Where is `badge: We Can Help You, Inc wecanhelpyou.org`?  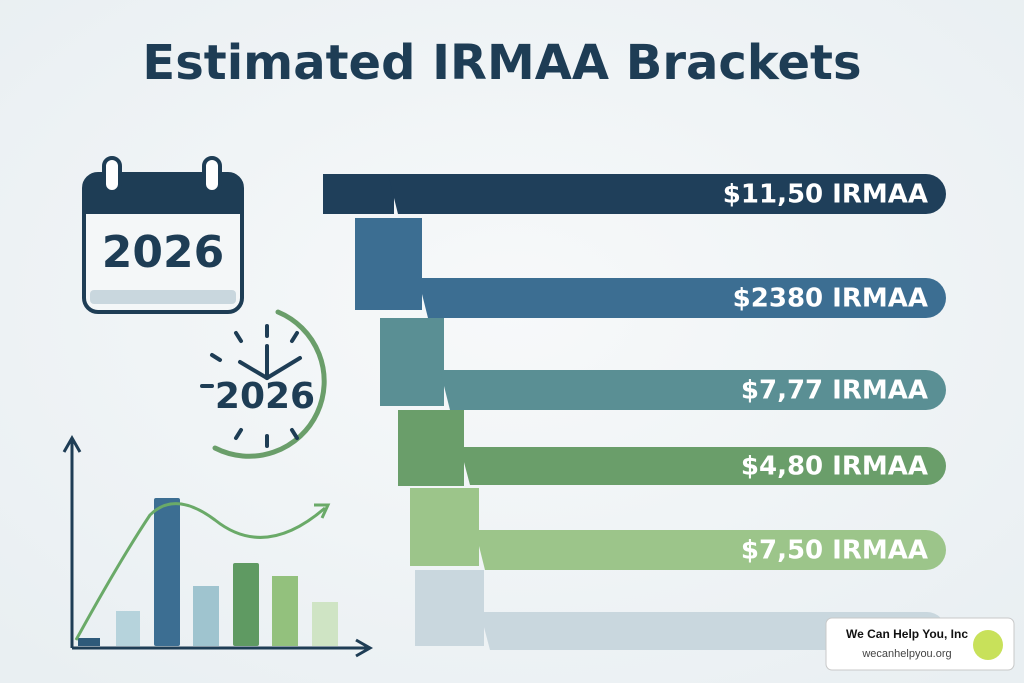
badge: We Can Help You, Inc wecanhelpyou.org is located at coordinates (920, 644).